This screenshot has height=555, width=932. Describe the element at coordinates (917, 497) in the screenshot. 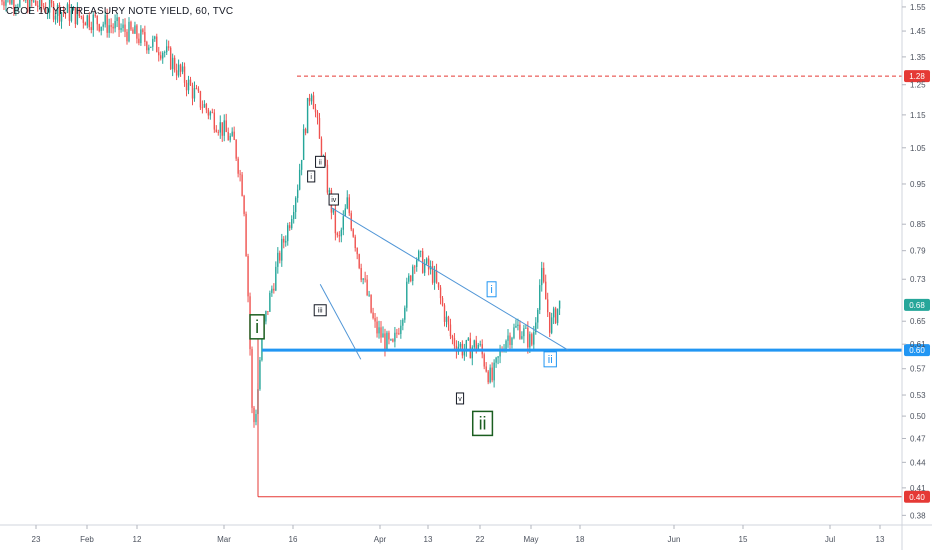

I see `price-tag-label: 0.40` at that location.